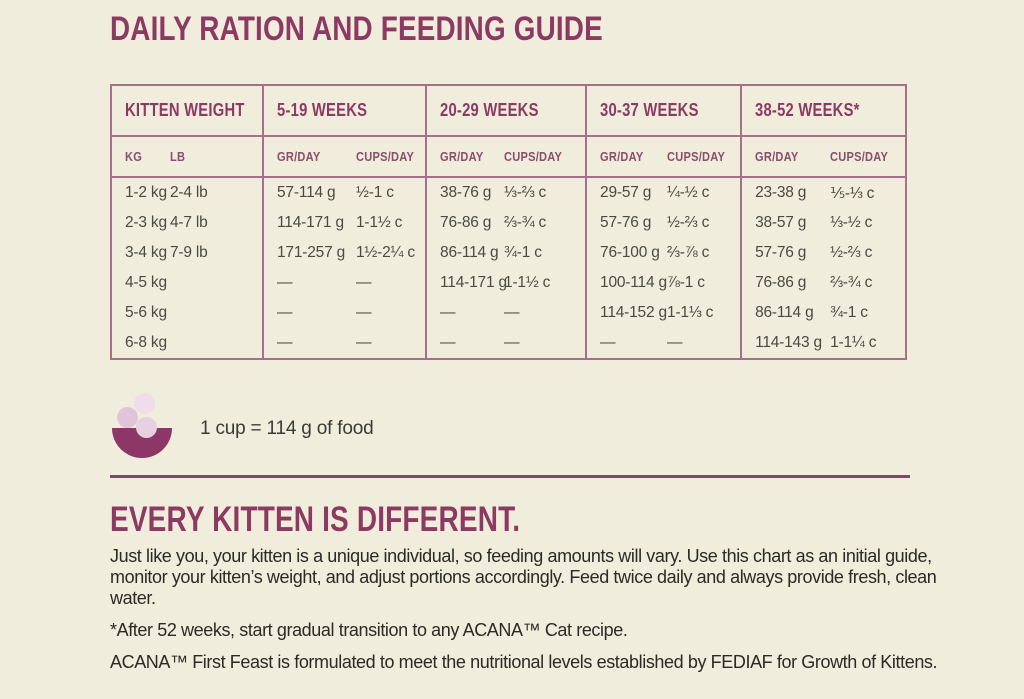 The height and width of the screenshot is (699, 1024). What do you see at coordinates (385, 252) in the screenshot?
I see `cell-cups-5-19: 1½-2¼ c` at bounding box center [385, 252].